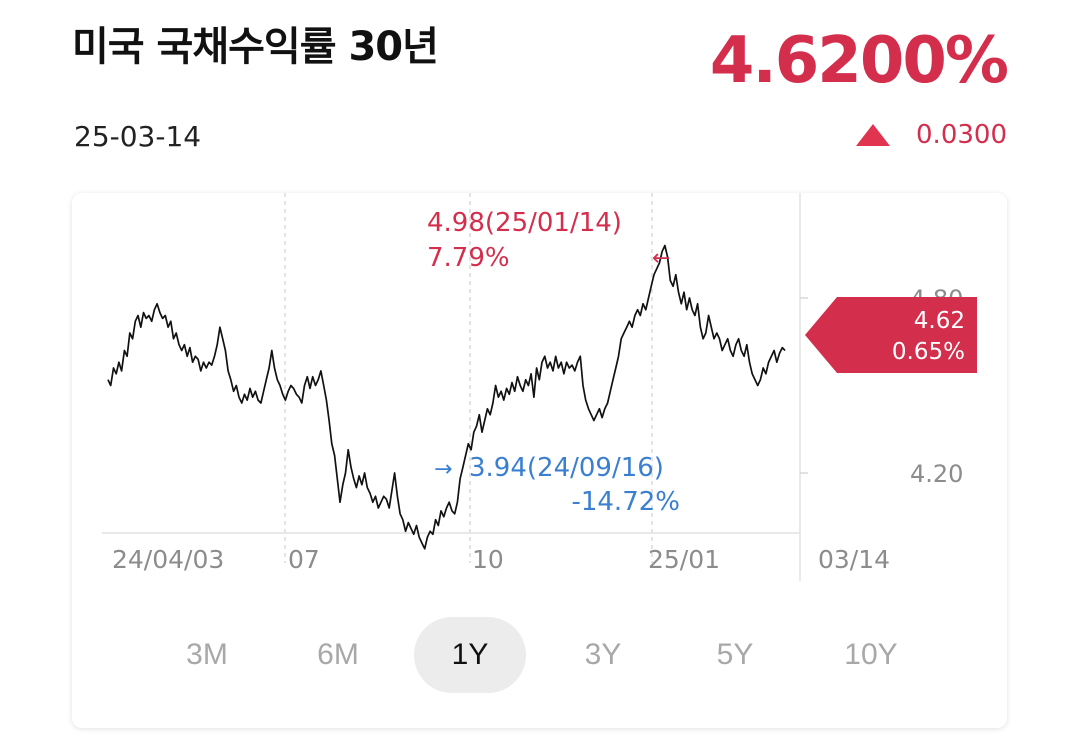 This screenshot has width=1079, height=745. Describe the element at coordinates (735, 654) in the screenshot. I see `range-button-5y: 5Y` at that location.